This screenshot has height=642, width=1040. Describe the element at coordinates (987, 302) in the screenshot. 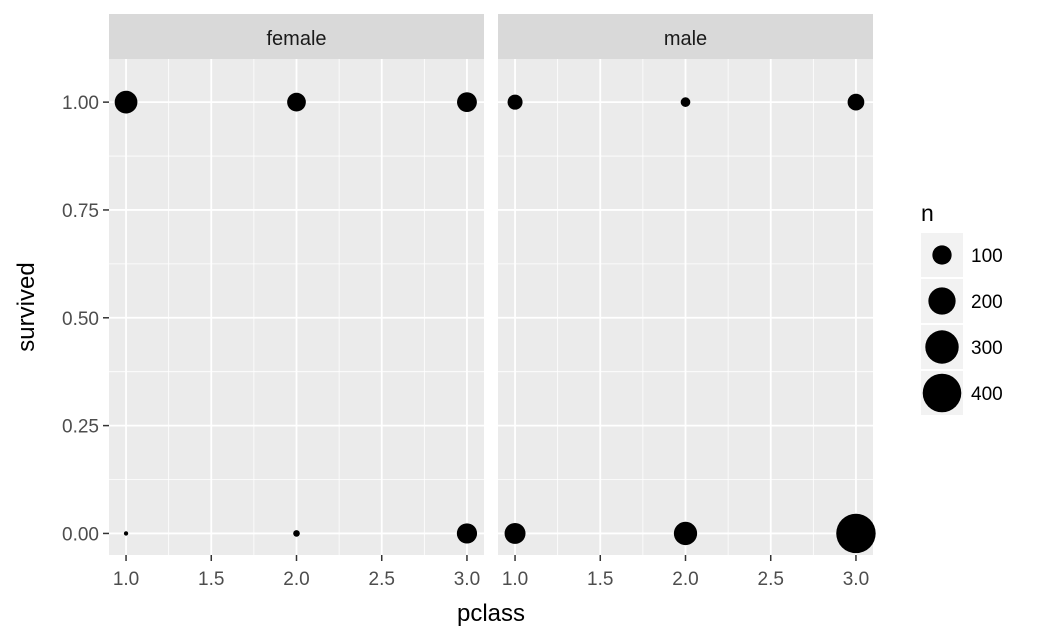

I see `legend-label: 200` at that location.